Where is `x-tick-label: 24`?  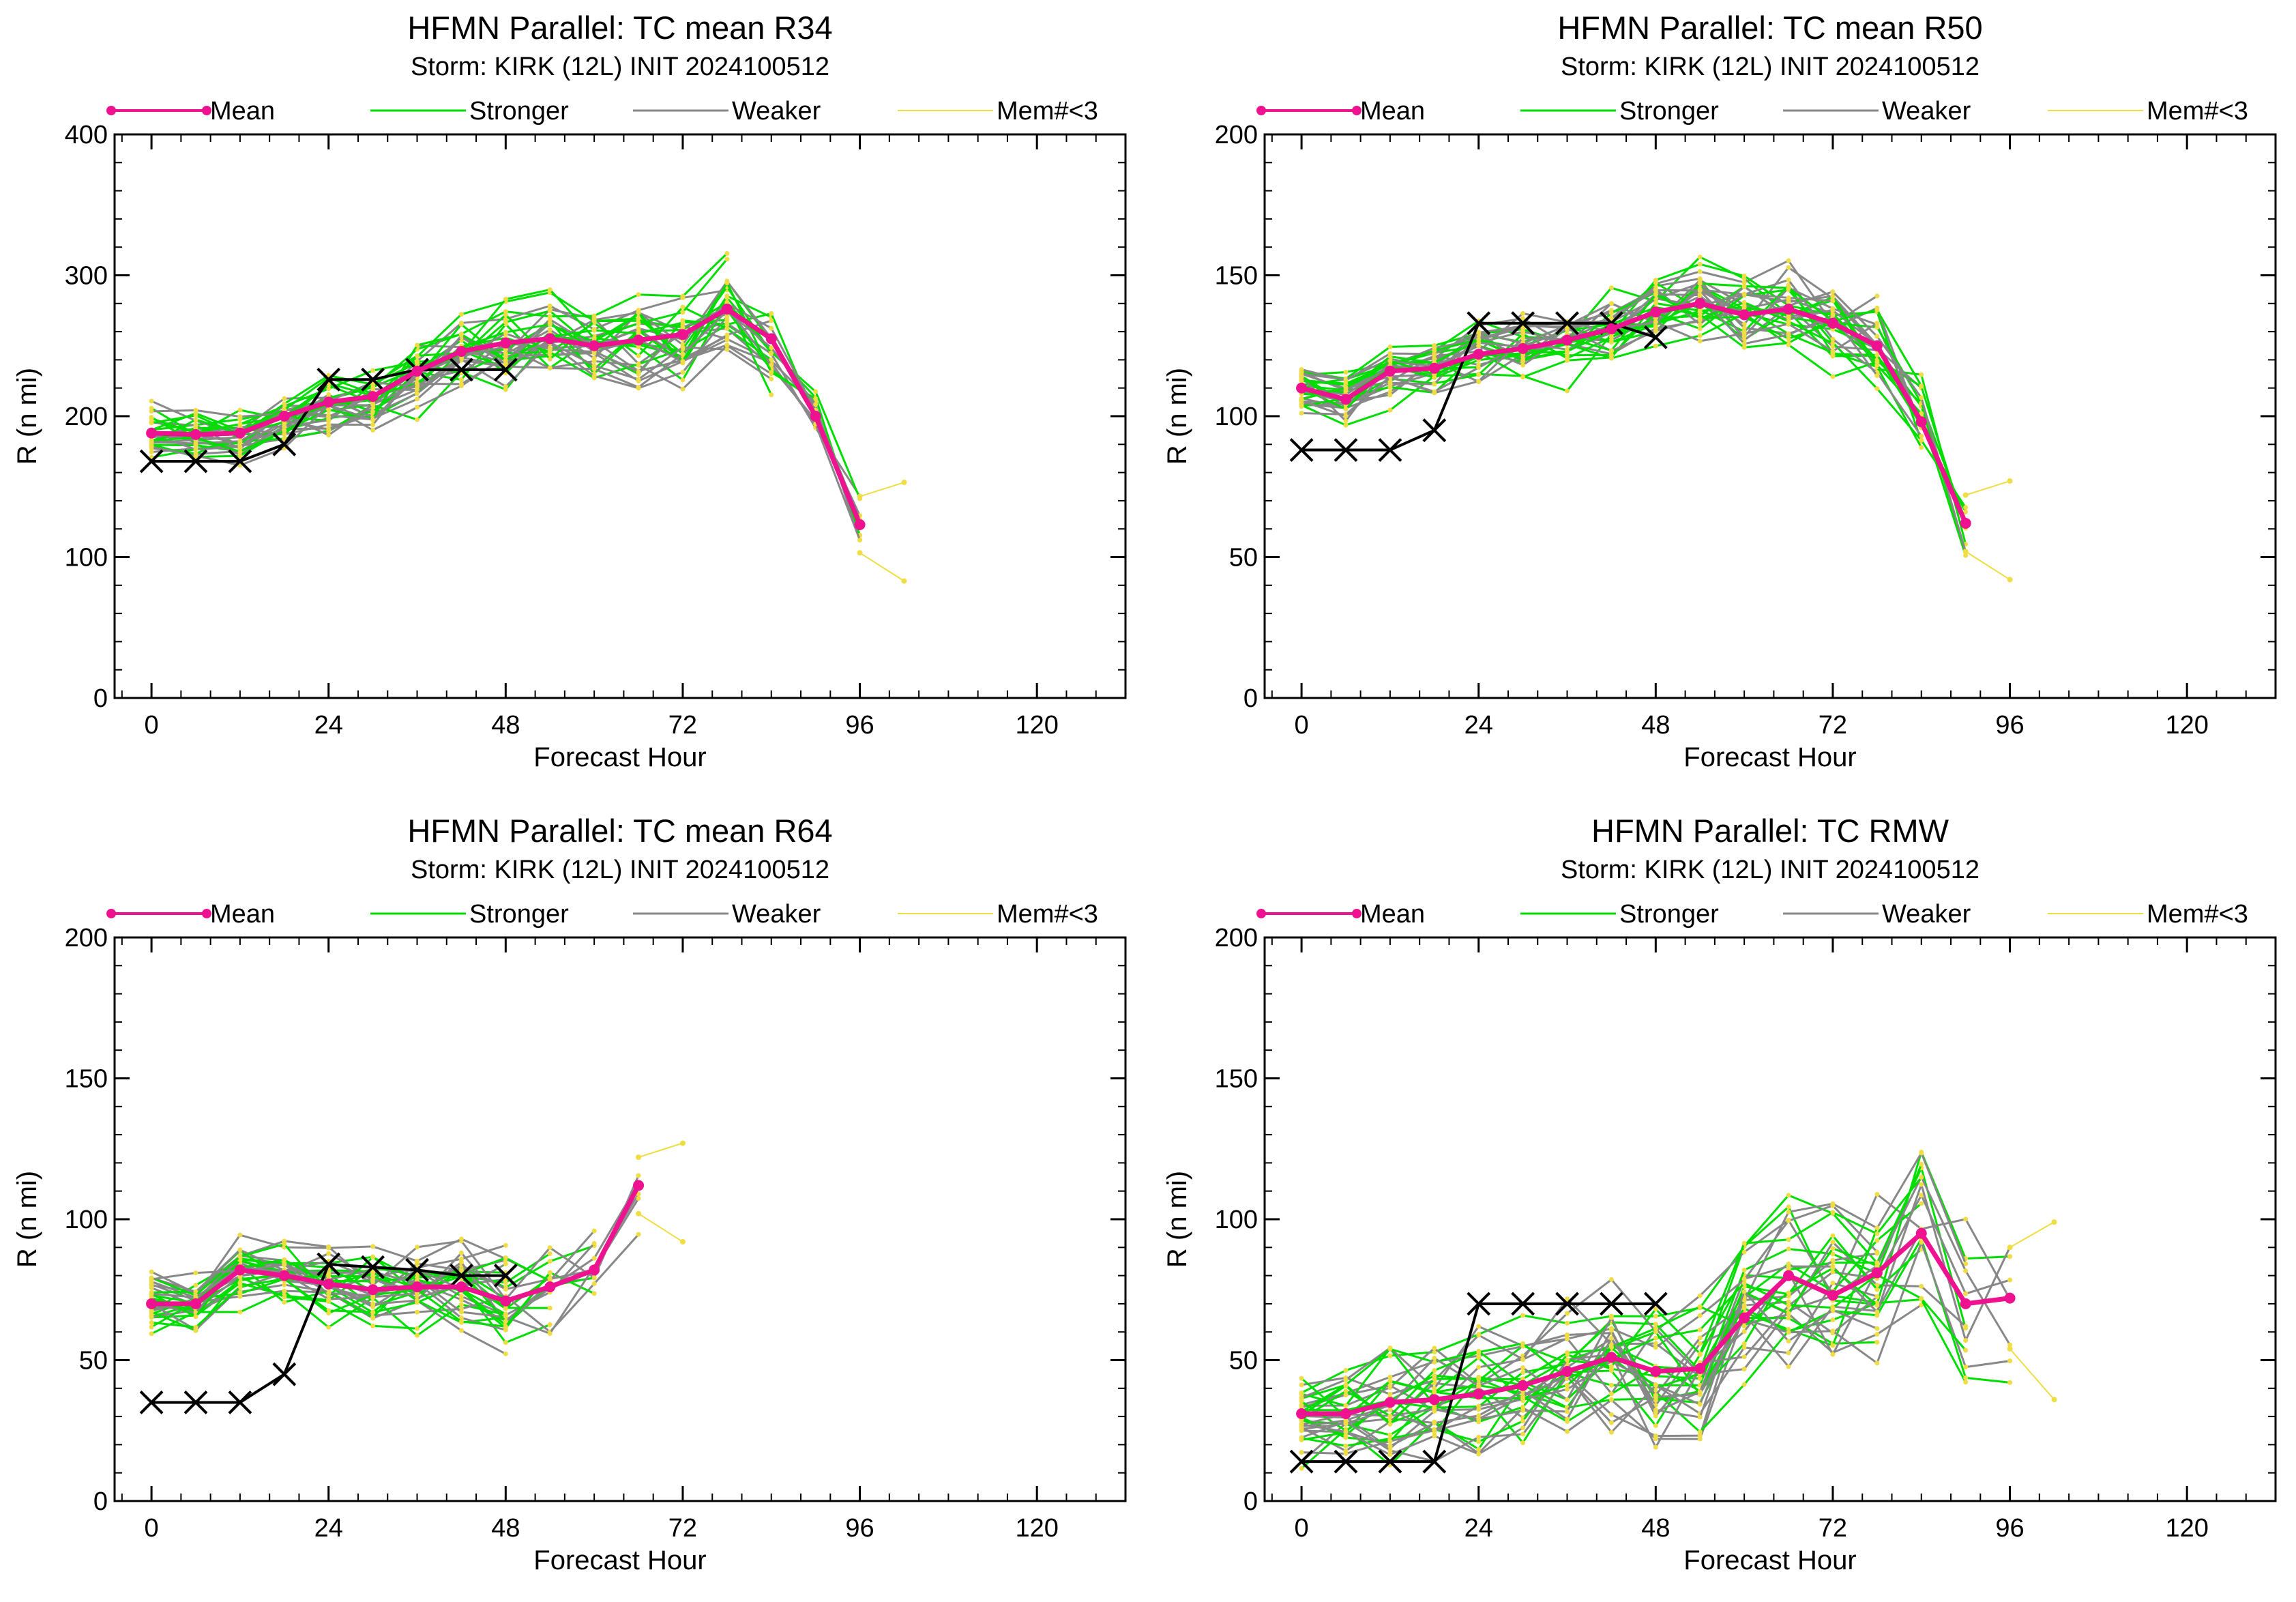 x-tick-label: 24 is located at coordinates (328, 1529).